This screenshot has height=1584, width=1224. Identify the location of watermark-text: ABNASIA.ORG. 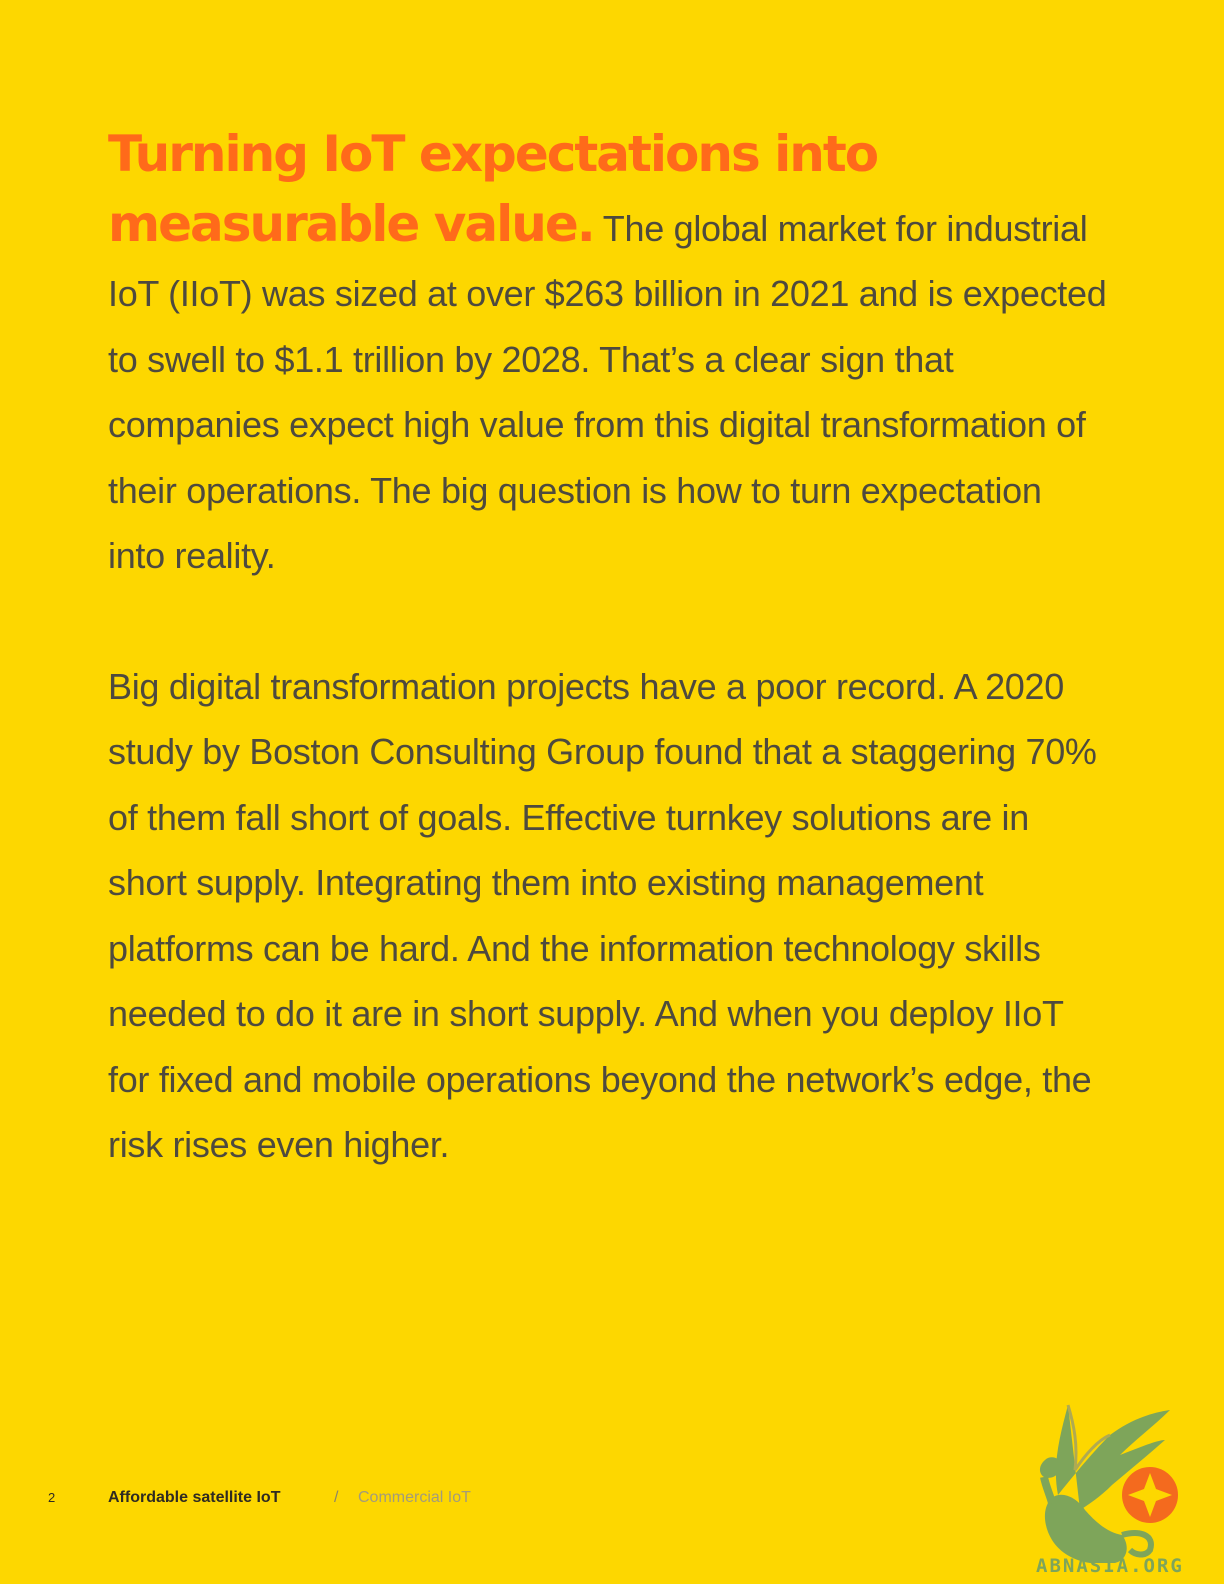
(1110, 1566).